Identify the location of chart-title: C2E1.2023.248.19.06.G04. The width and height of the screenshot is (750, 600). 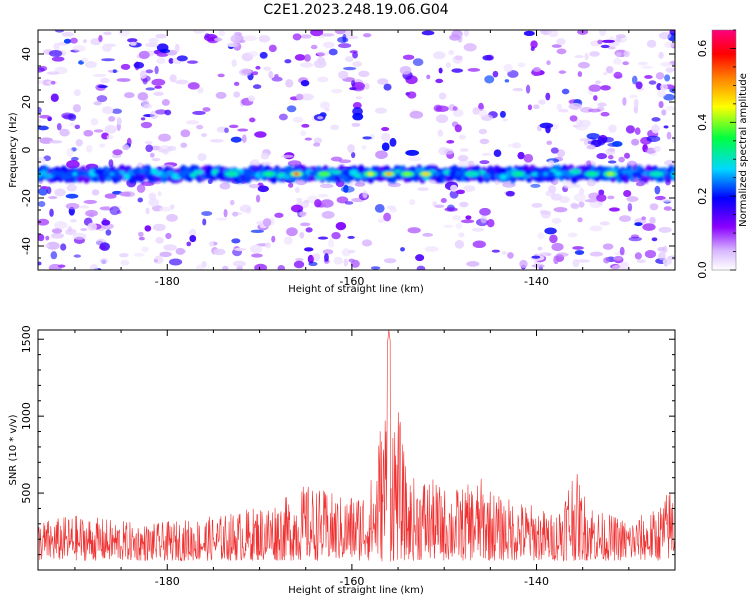
(355, 10).